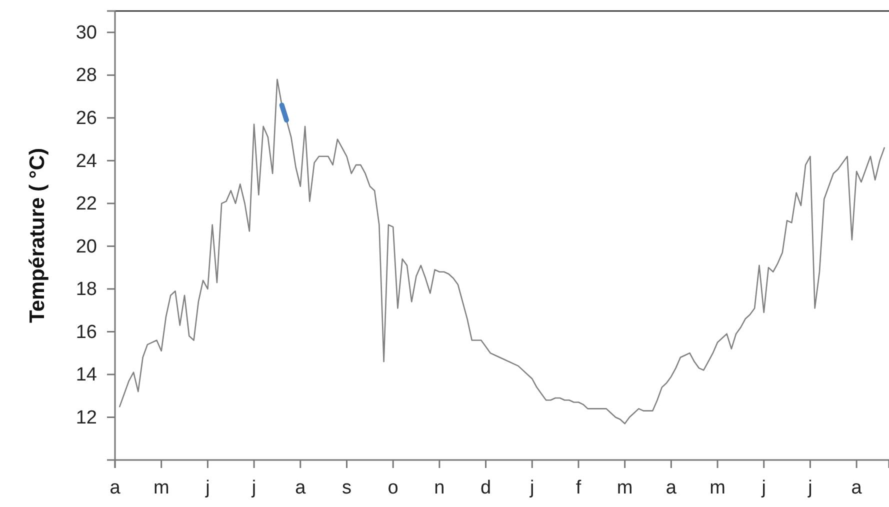 Image resolution: width=889 pixels, height=507 pixels. I want to click on x-tick-label: d, so click(486, 487).